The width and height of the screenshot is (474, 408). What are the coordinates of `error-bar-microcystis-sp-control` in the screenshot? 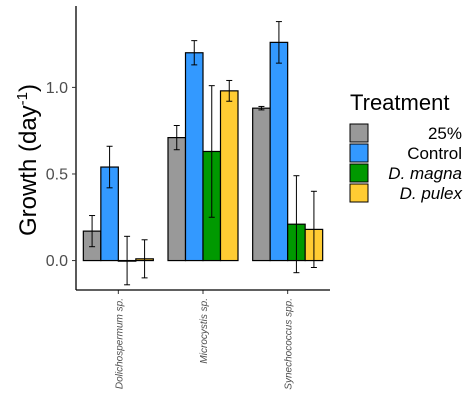 It's located at (194, 53).